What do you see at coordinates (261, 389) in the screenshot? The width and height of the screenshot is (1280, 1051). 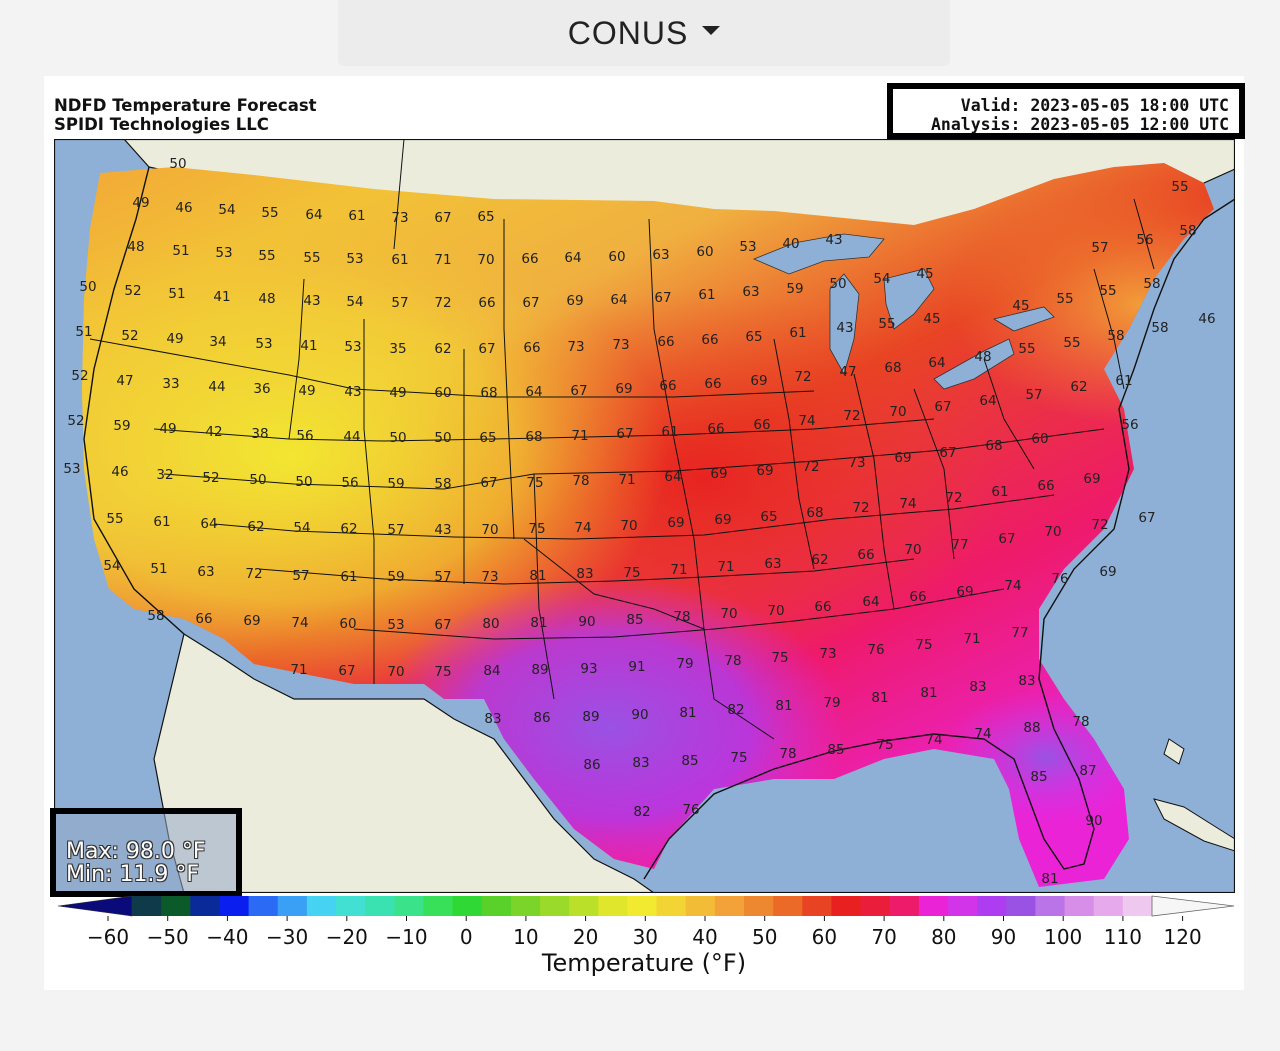 I see `temp-label: 36` at bounding box center [261, 389].